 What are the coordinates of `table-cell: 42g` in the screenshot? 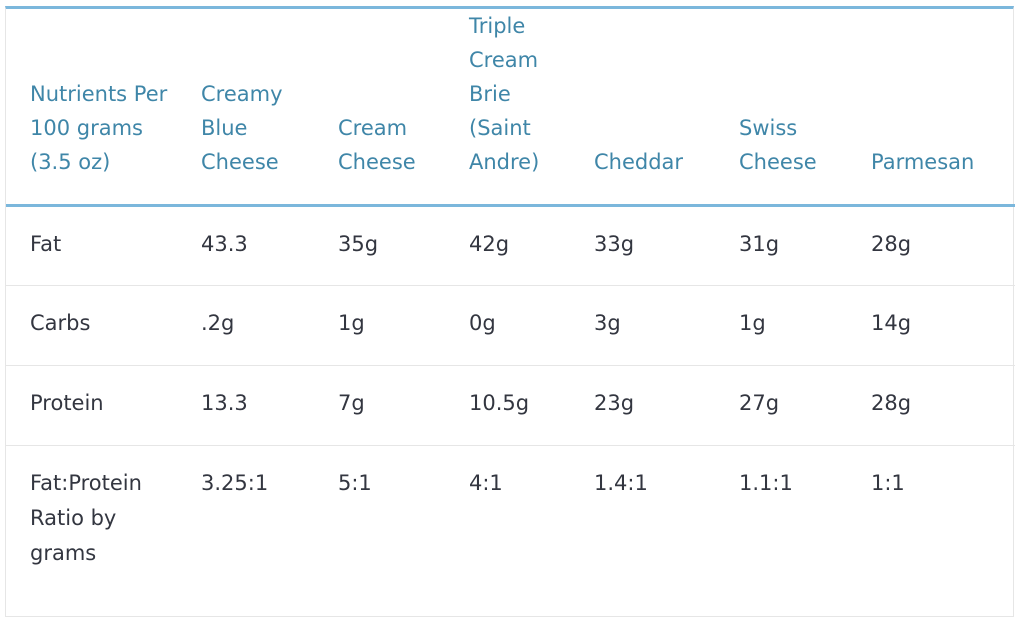 It's located at (507, 245).